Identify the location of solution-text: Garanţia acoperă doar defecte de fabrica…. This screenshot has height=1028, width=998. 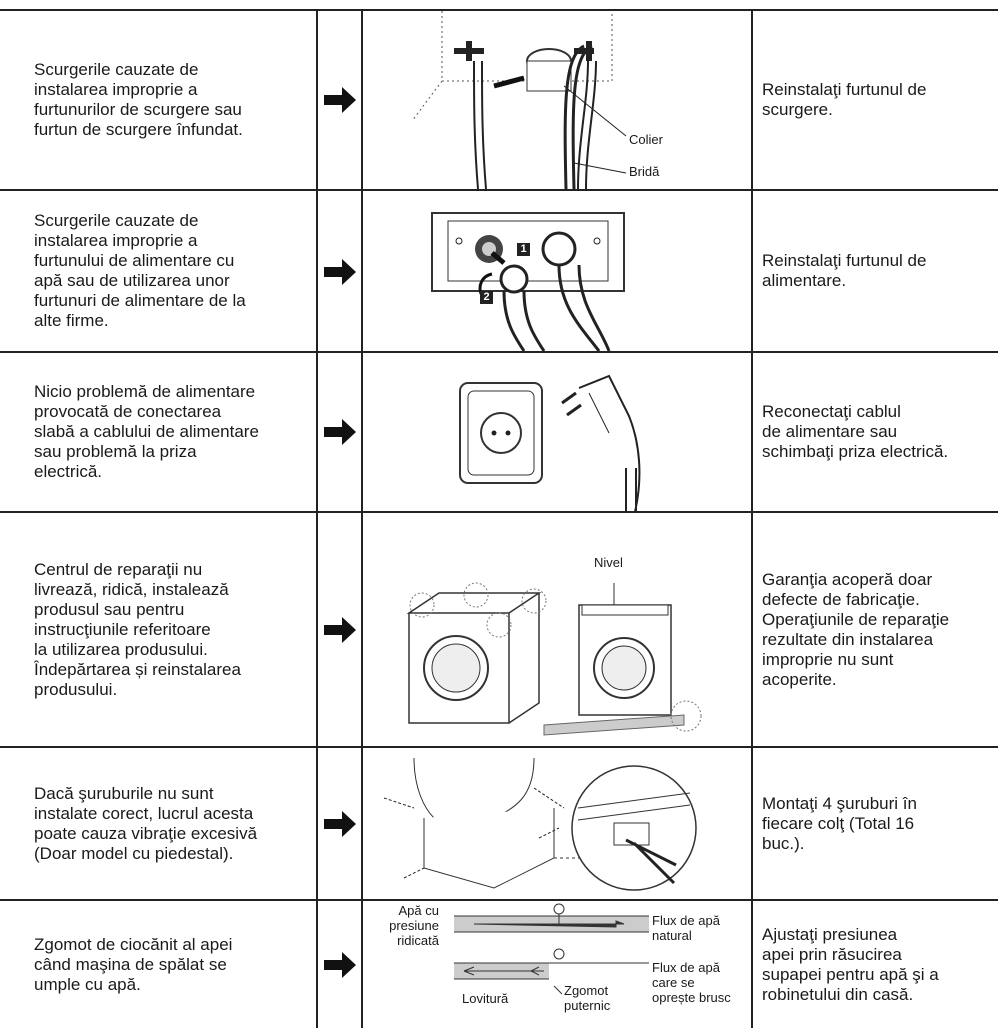
(856, 629).